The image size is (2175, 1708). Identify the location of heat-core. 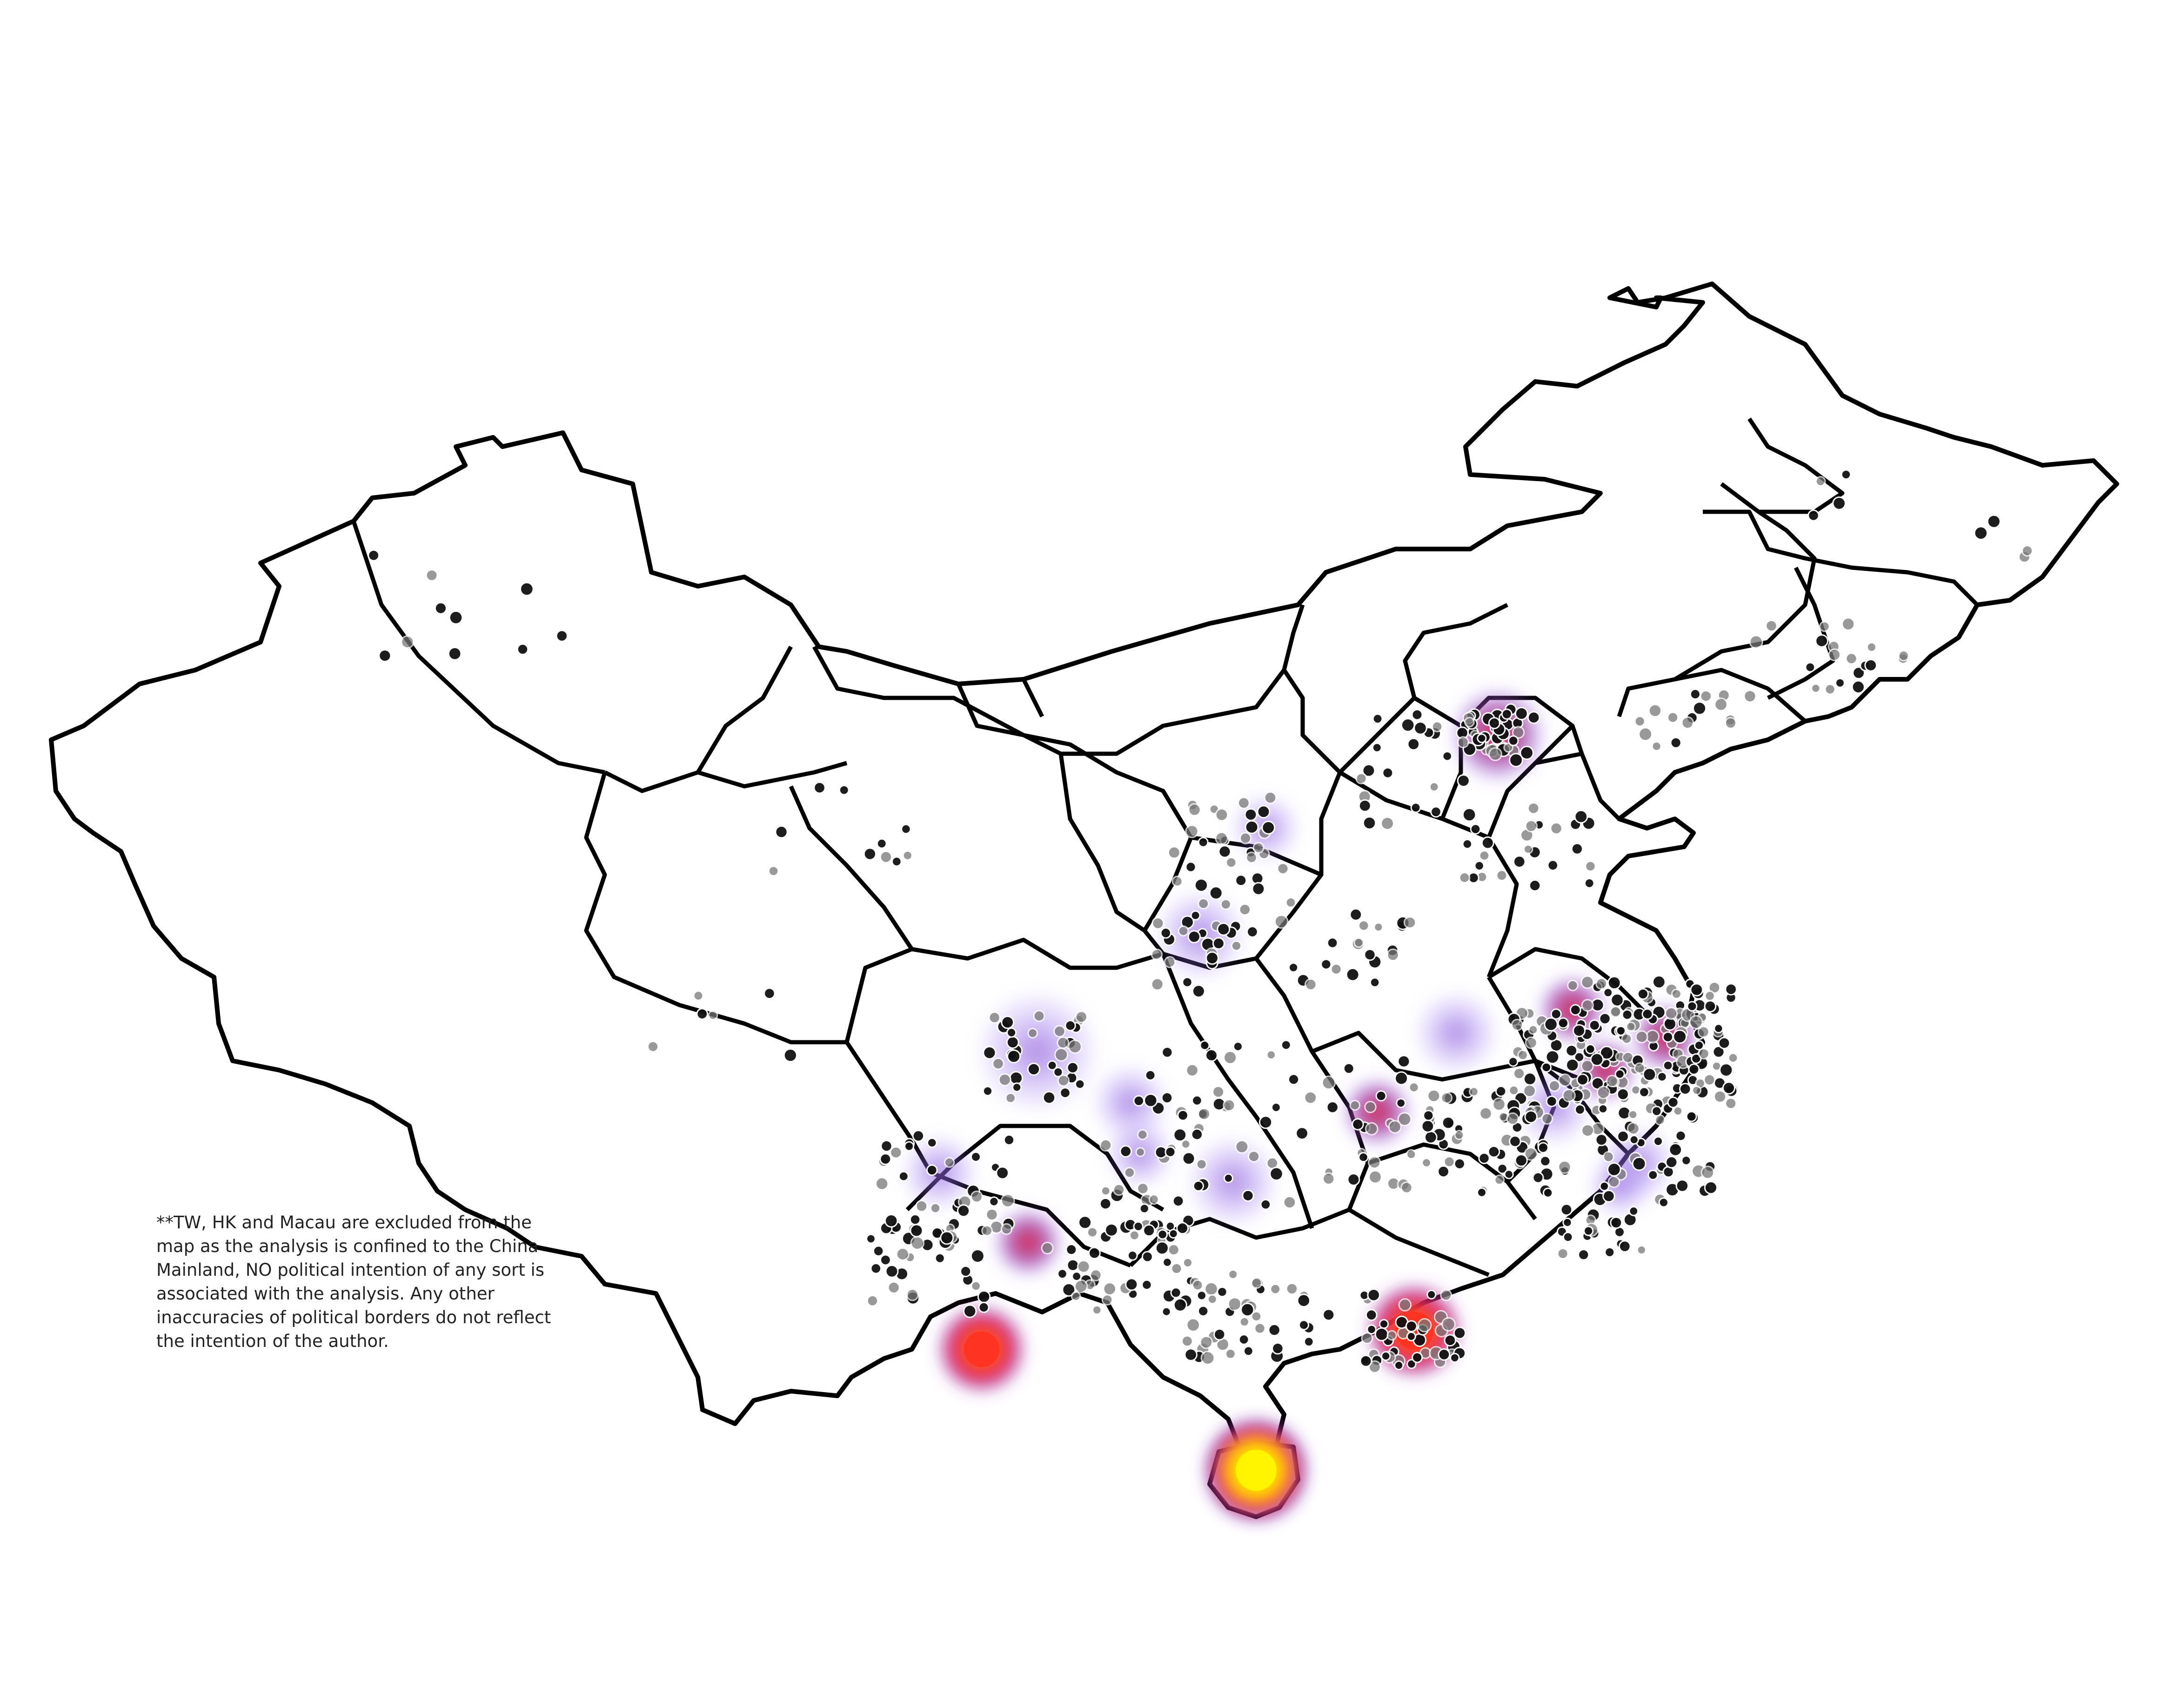
(982, 1349).